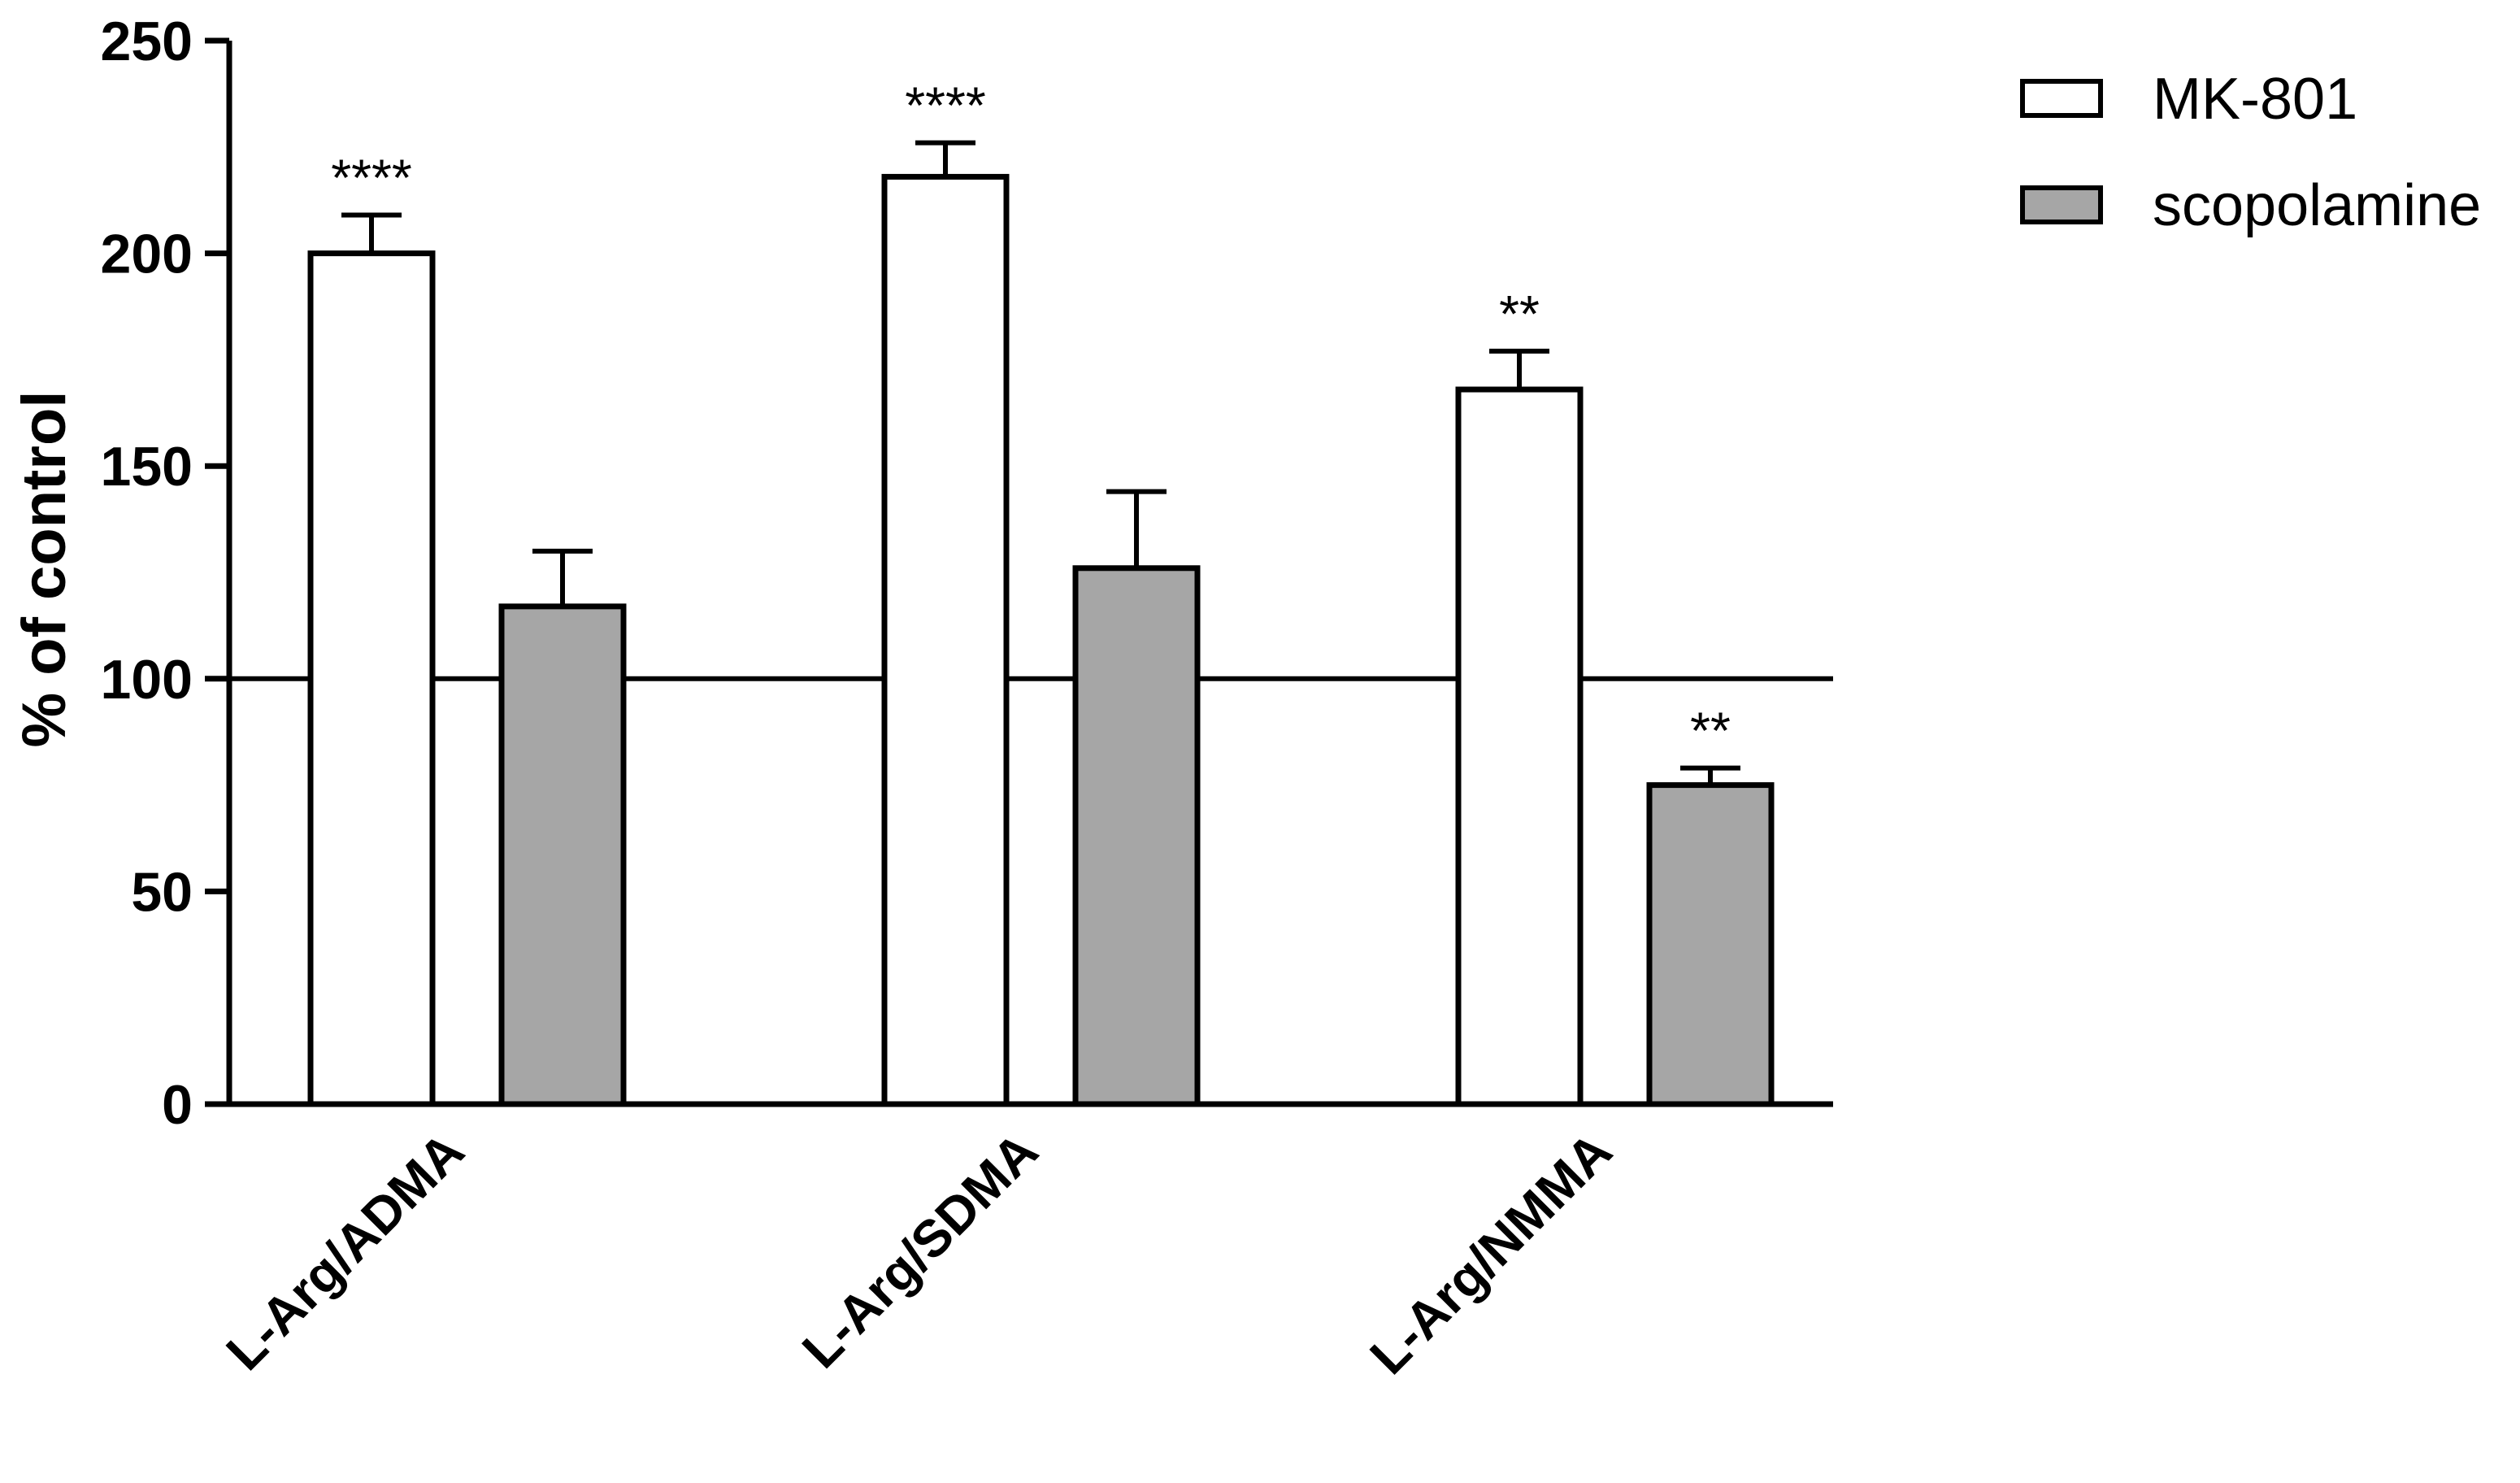 The height and width of the screenshot is (1483, 2520). What do you see at coordinates (162, 892) in the screenshot?
I see `y-tick-label: 50` at bounding box center [162, 892].